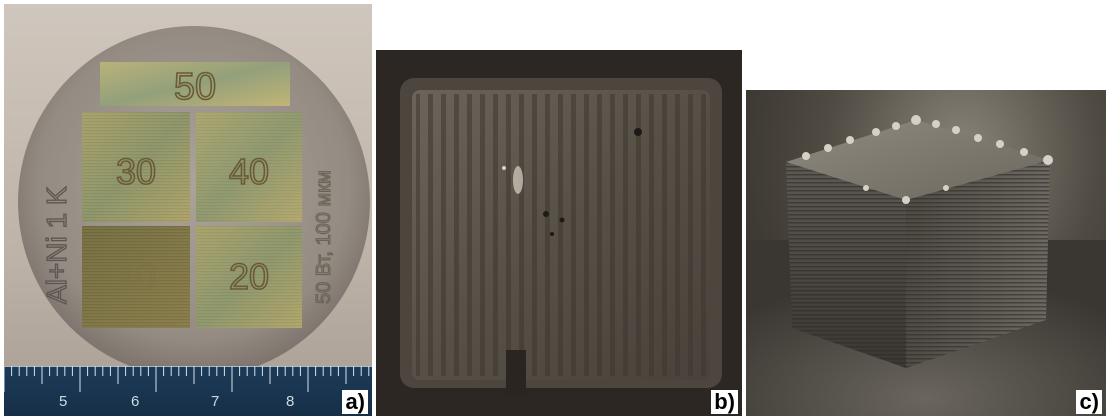 This screenshot has height=420, width=1110. Describe the element at coordinates (249, 171) in the screenshot. I see `square-label-40: 40` at that location.